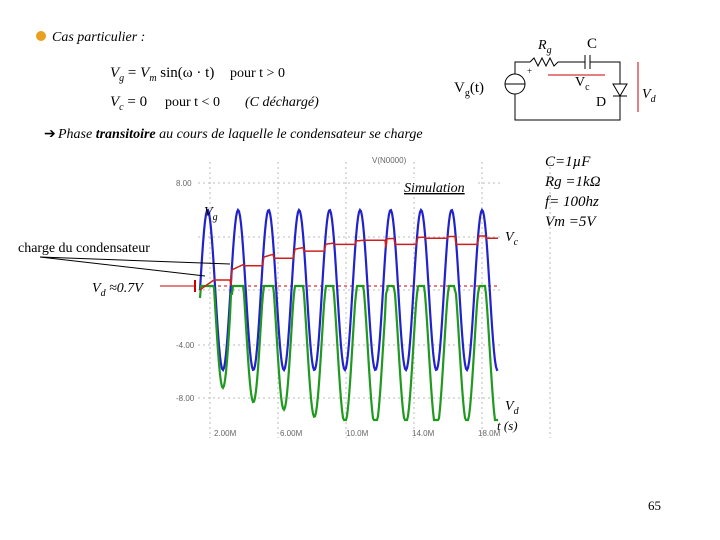 The image size is (720, 540). I want to click on time-label: t (s), so click(507, 425).